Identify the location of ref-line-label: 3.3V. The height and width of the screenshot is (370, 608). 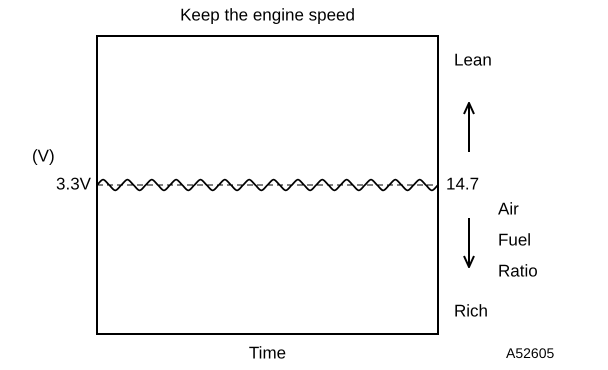
(74, 184).